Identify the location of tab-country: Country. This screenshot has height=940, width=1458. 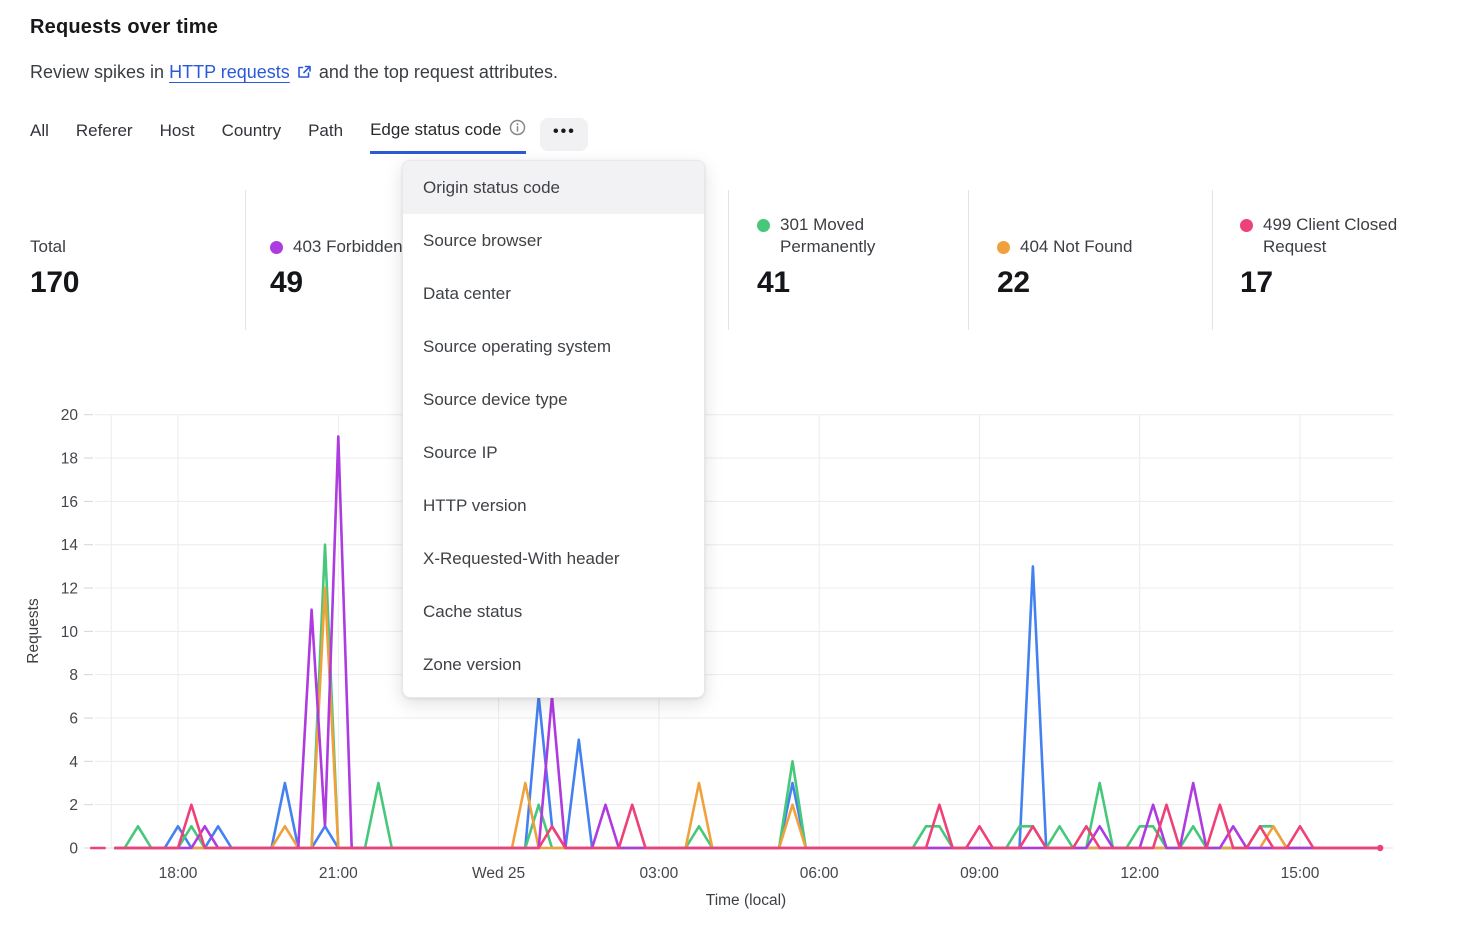
(252, 137).